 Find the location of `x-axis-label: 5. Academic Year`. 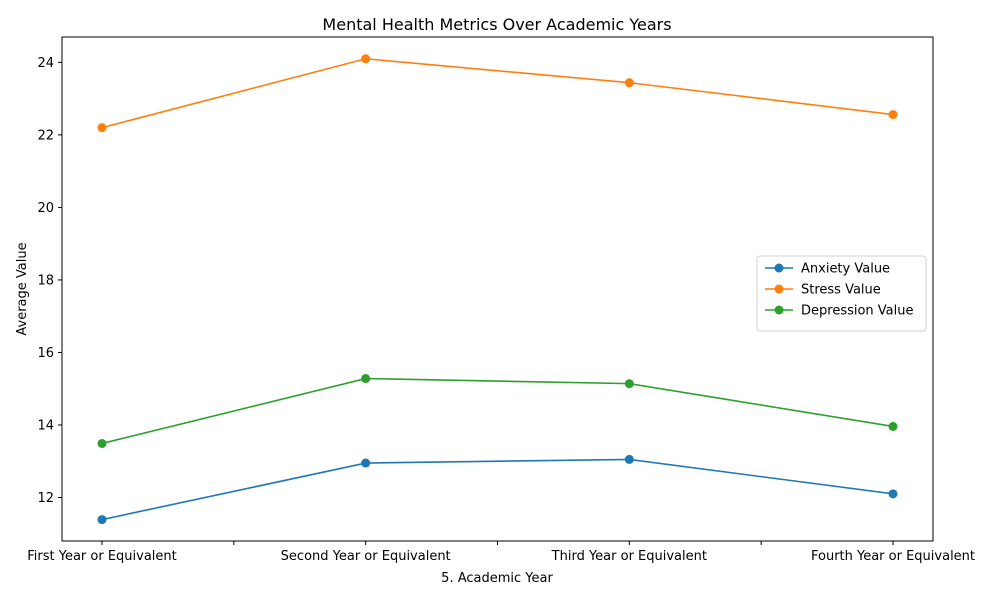

x-axis-label: 5. Academic Year is located at coordinates (497, 578).